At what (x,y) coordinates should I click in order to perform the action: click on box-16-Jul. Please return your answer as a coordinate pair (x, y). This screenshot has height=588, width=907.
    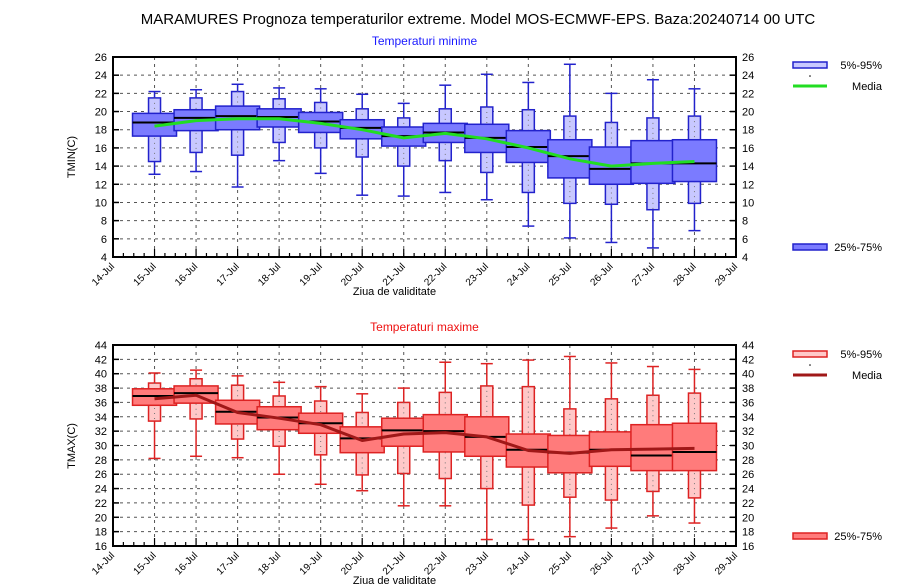
    Looking at the image, I should click on (196, 413).